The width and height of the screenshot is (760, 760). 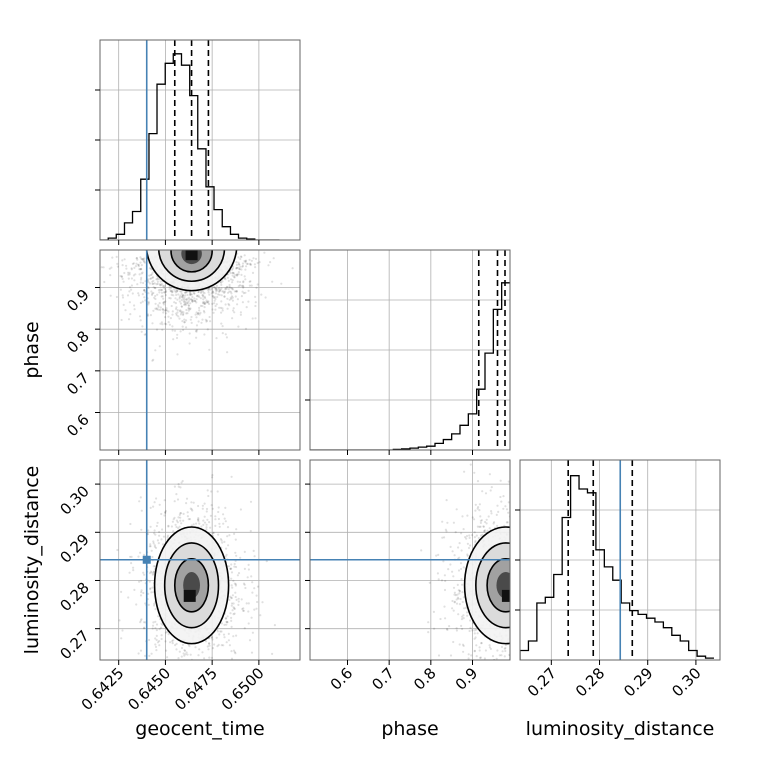 I want to click on x-axis-label-phase: phase, so click(x=409, y=729).